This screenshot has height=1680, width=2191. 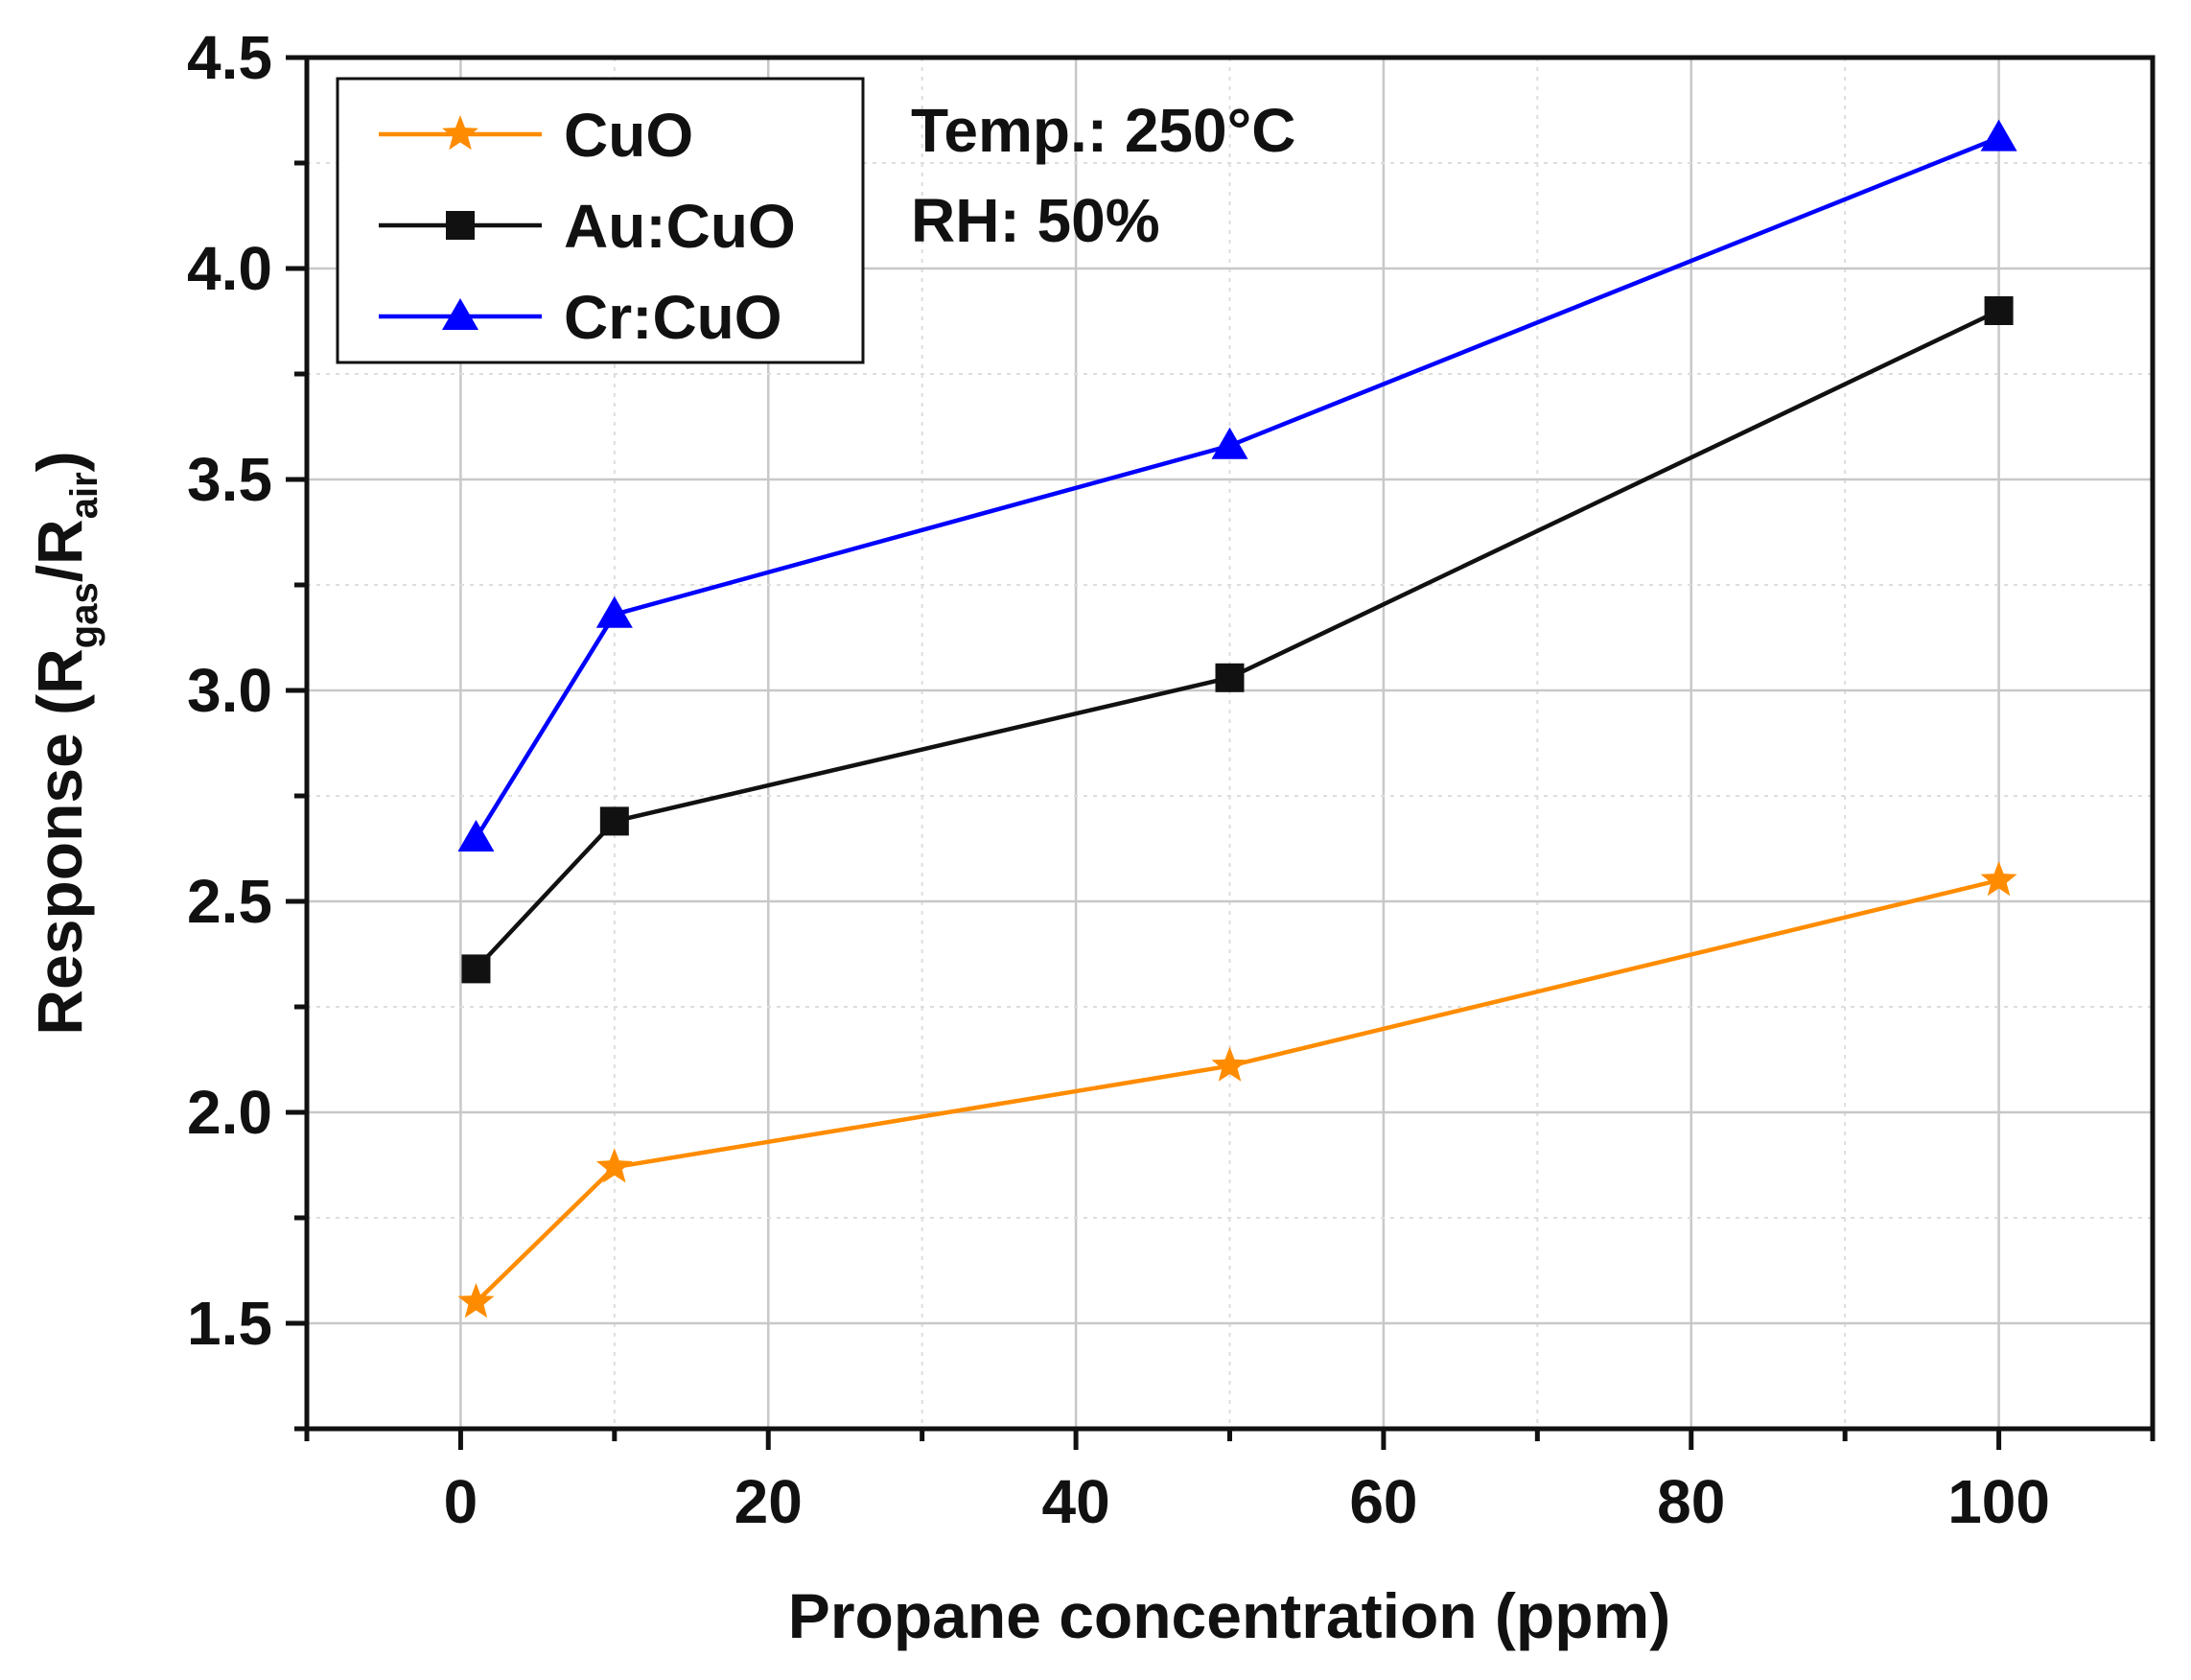 I want to click on y-tick-label: 2.0, so click(x=230, y=1112).